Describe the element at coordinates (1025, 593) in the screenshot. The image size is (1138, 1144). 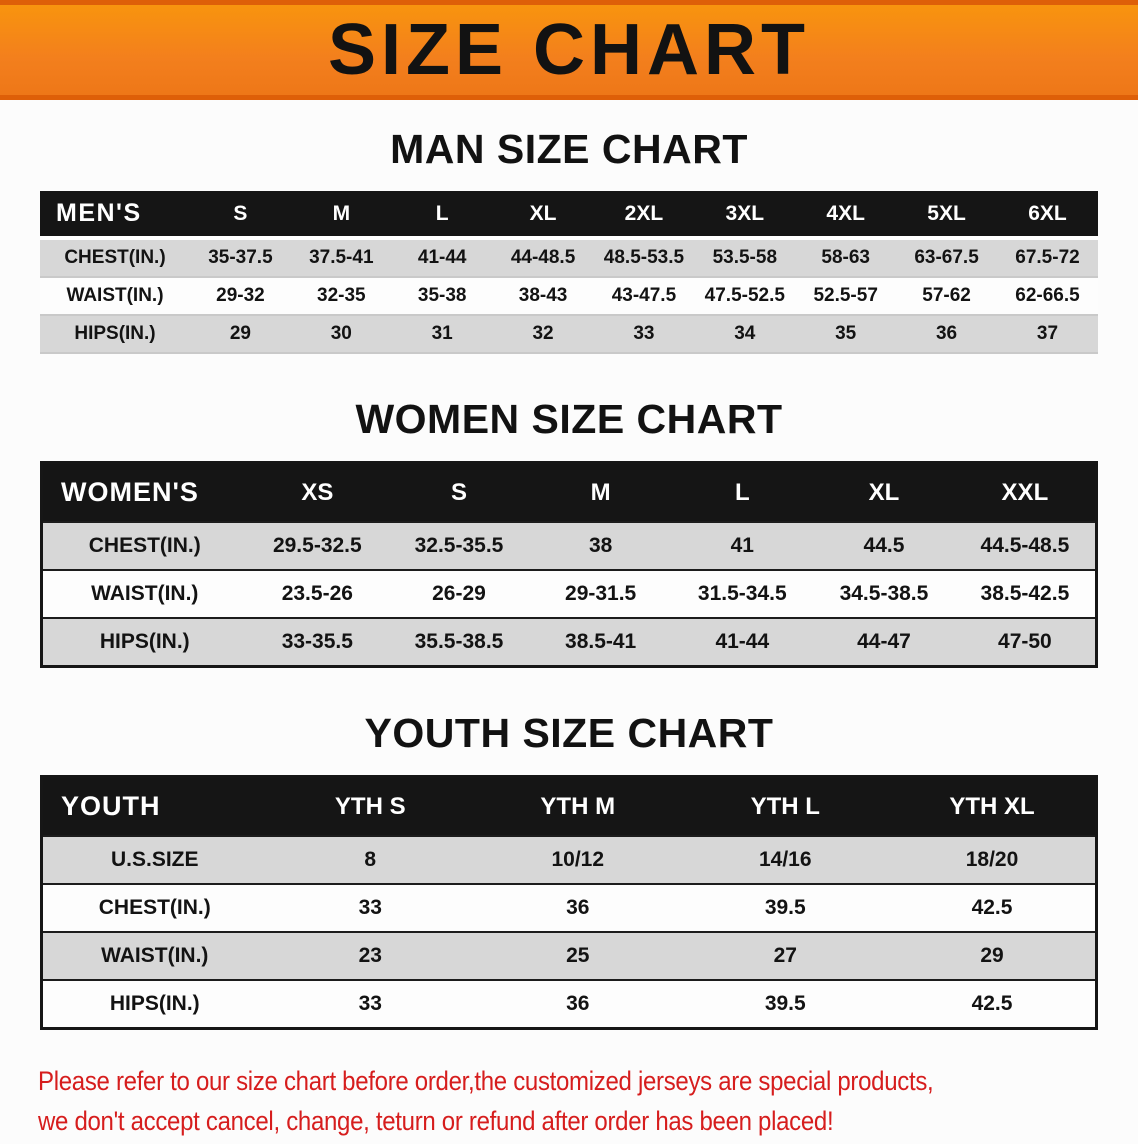
I see `size-value-cell: 38.5-42.5` at that location.